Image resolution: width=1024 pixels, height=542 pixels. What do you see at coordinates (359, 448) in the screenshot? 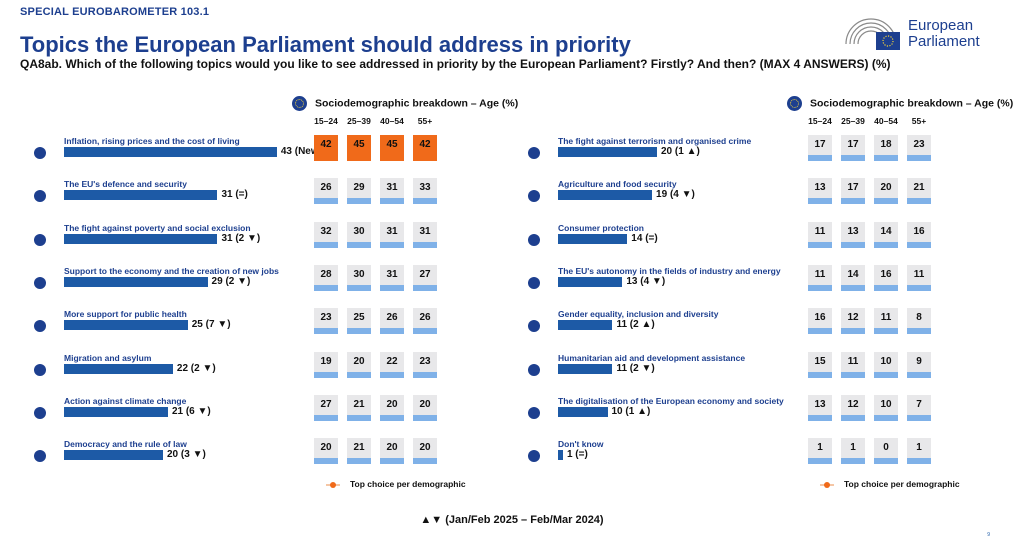
I see `age-value-label: 21` at bounding box center [359, 448].